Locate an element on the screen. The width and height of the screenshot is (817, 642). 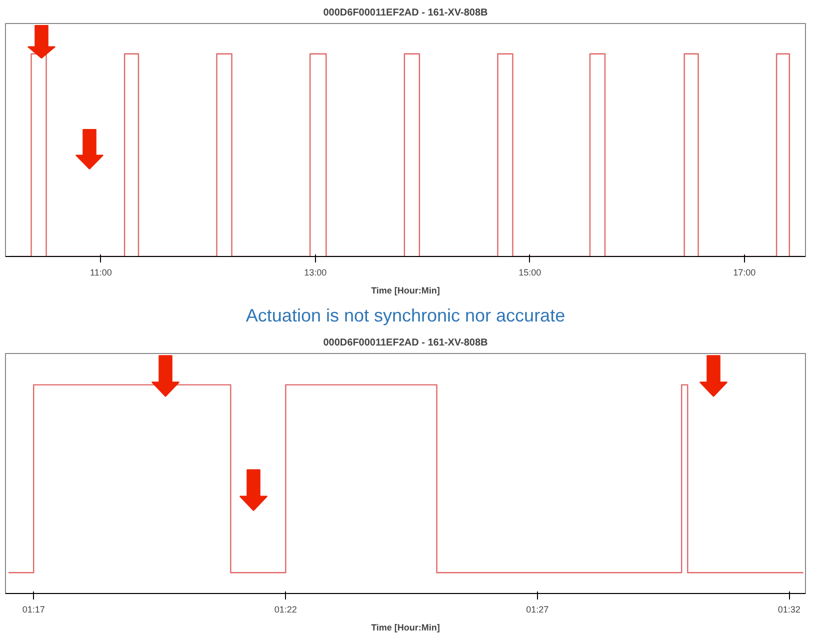
x-tick-label: 01:27 is located at coordinates (537, 609).